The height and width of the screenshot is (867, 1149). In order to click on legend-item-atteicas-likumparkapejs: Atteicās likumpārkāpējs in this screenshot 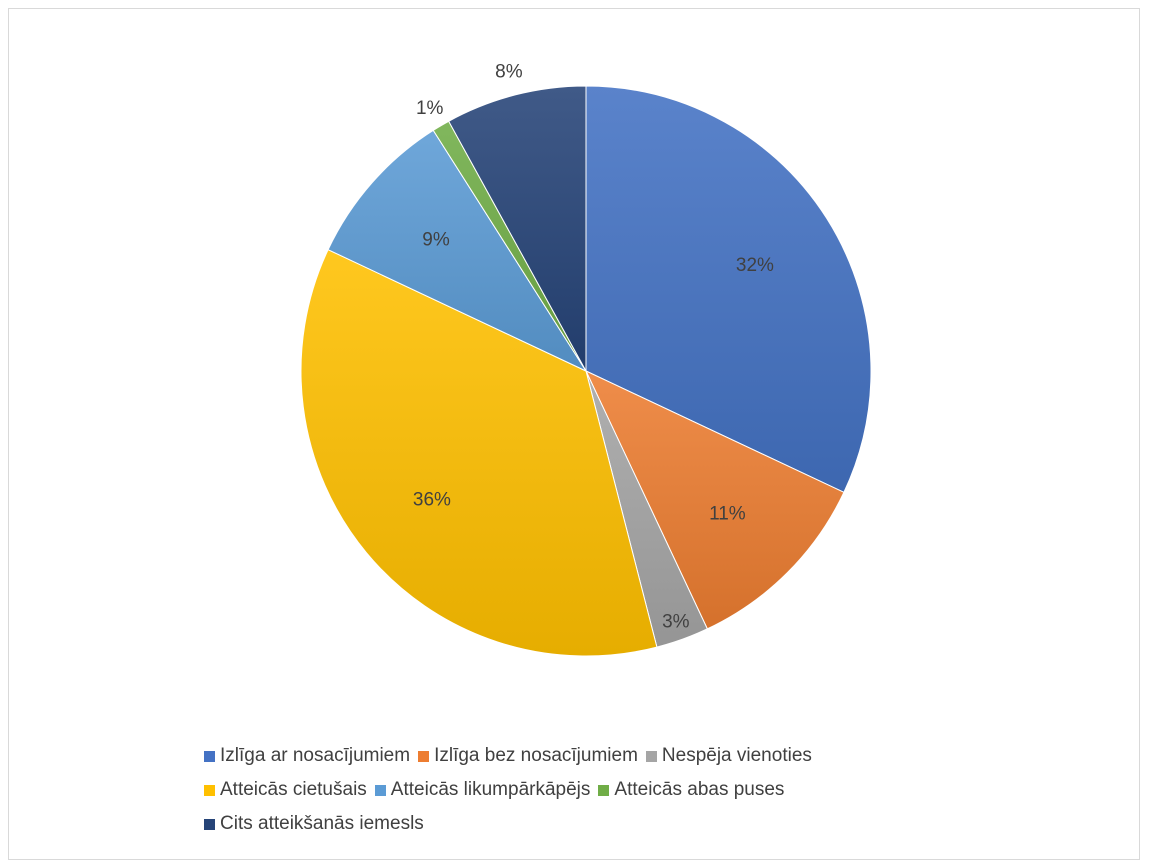, I will do `click(482, 790)`.